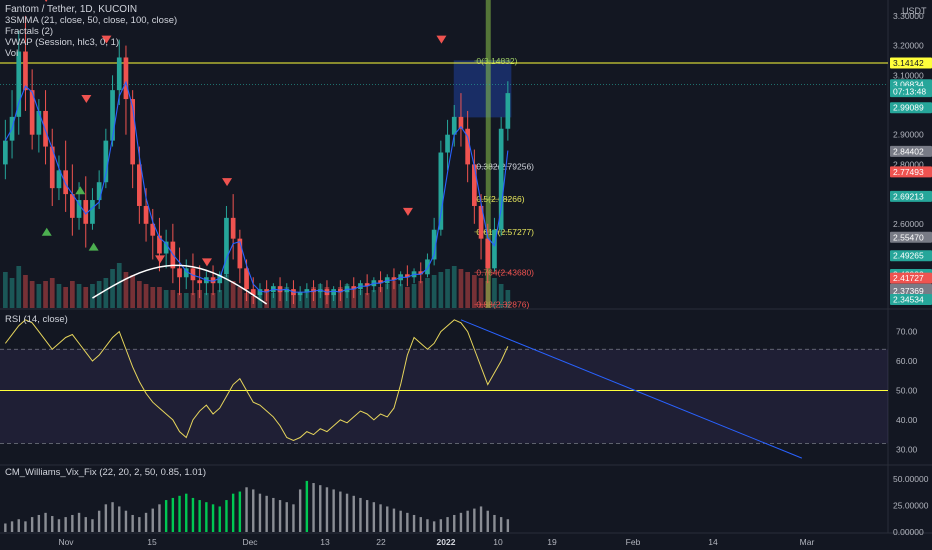 The image size is (932, 550). I want to click on time-axis-label: Mar, so click(807, 542).